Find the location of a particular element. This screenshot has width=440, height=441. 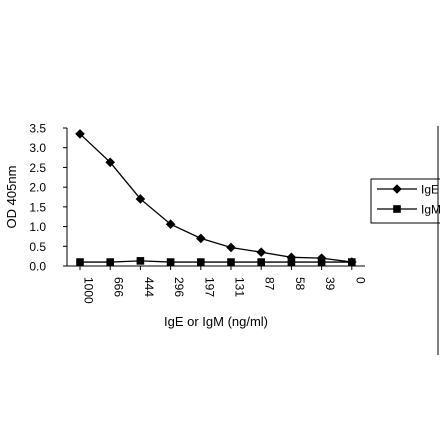

x-tick-label: 87 is located at coordinates (270, 284).